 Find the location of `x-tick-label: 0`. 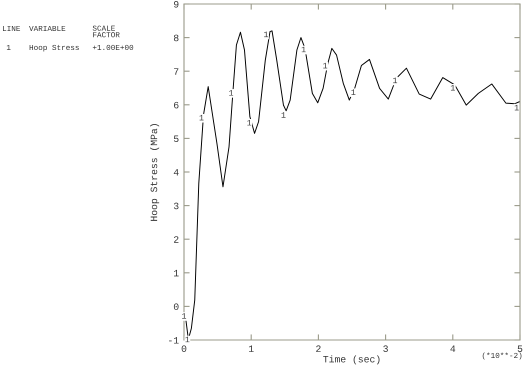

x-tick-label: 0 is located at coordinates (184, 348).